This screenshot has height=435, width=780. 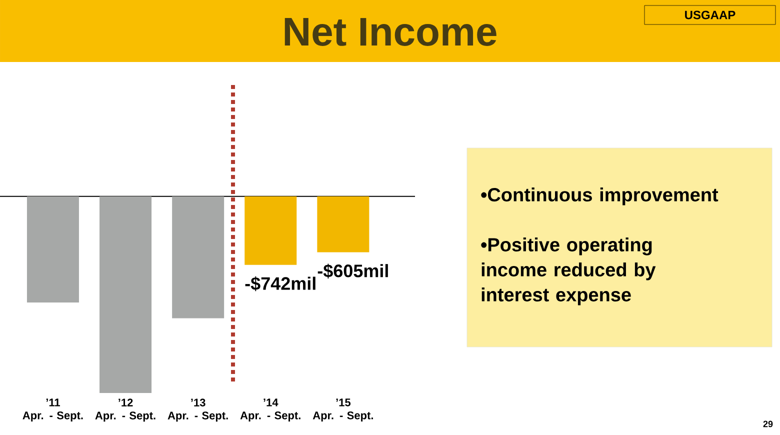 I want to click on chart-title: Net Income, so click(x=390, y=32).